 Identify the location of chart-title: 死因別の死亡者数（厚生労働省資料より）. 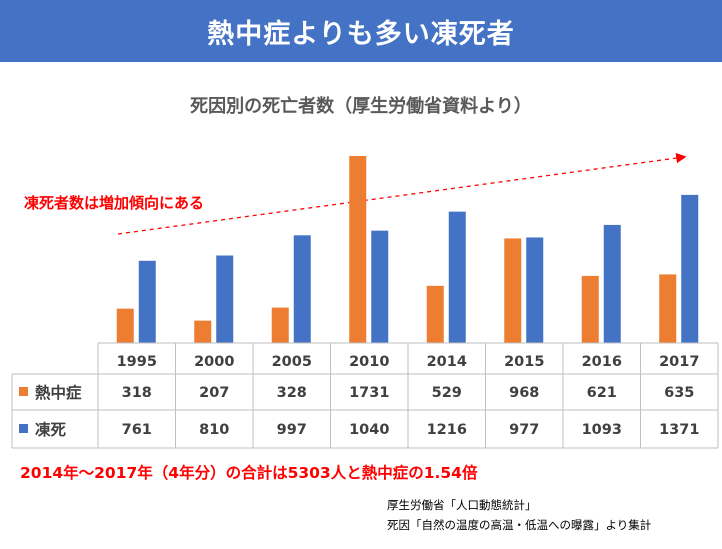
(361, 106).